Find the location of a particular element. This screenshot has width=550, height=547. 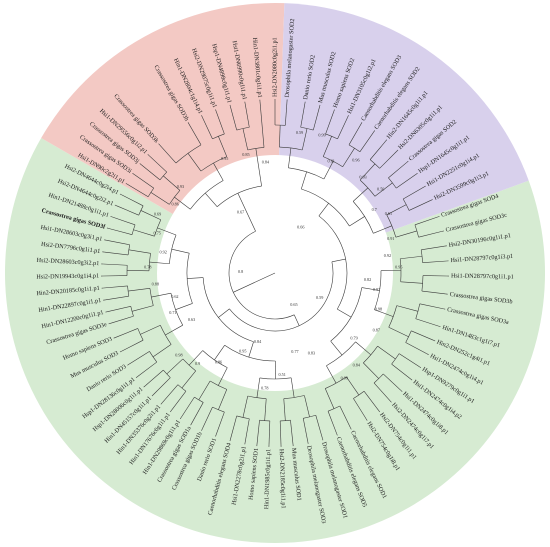

support-value: 0.79 is located at coordinates (353, 337).